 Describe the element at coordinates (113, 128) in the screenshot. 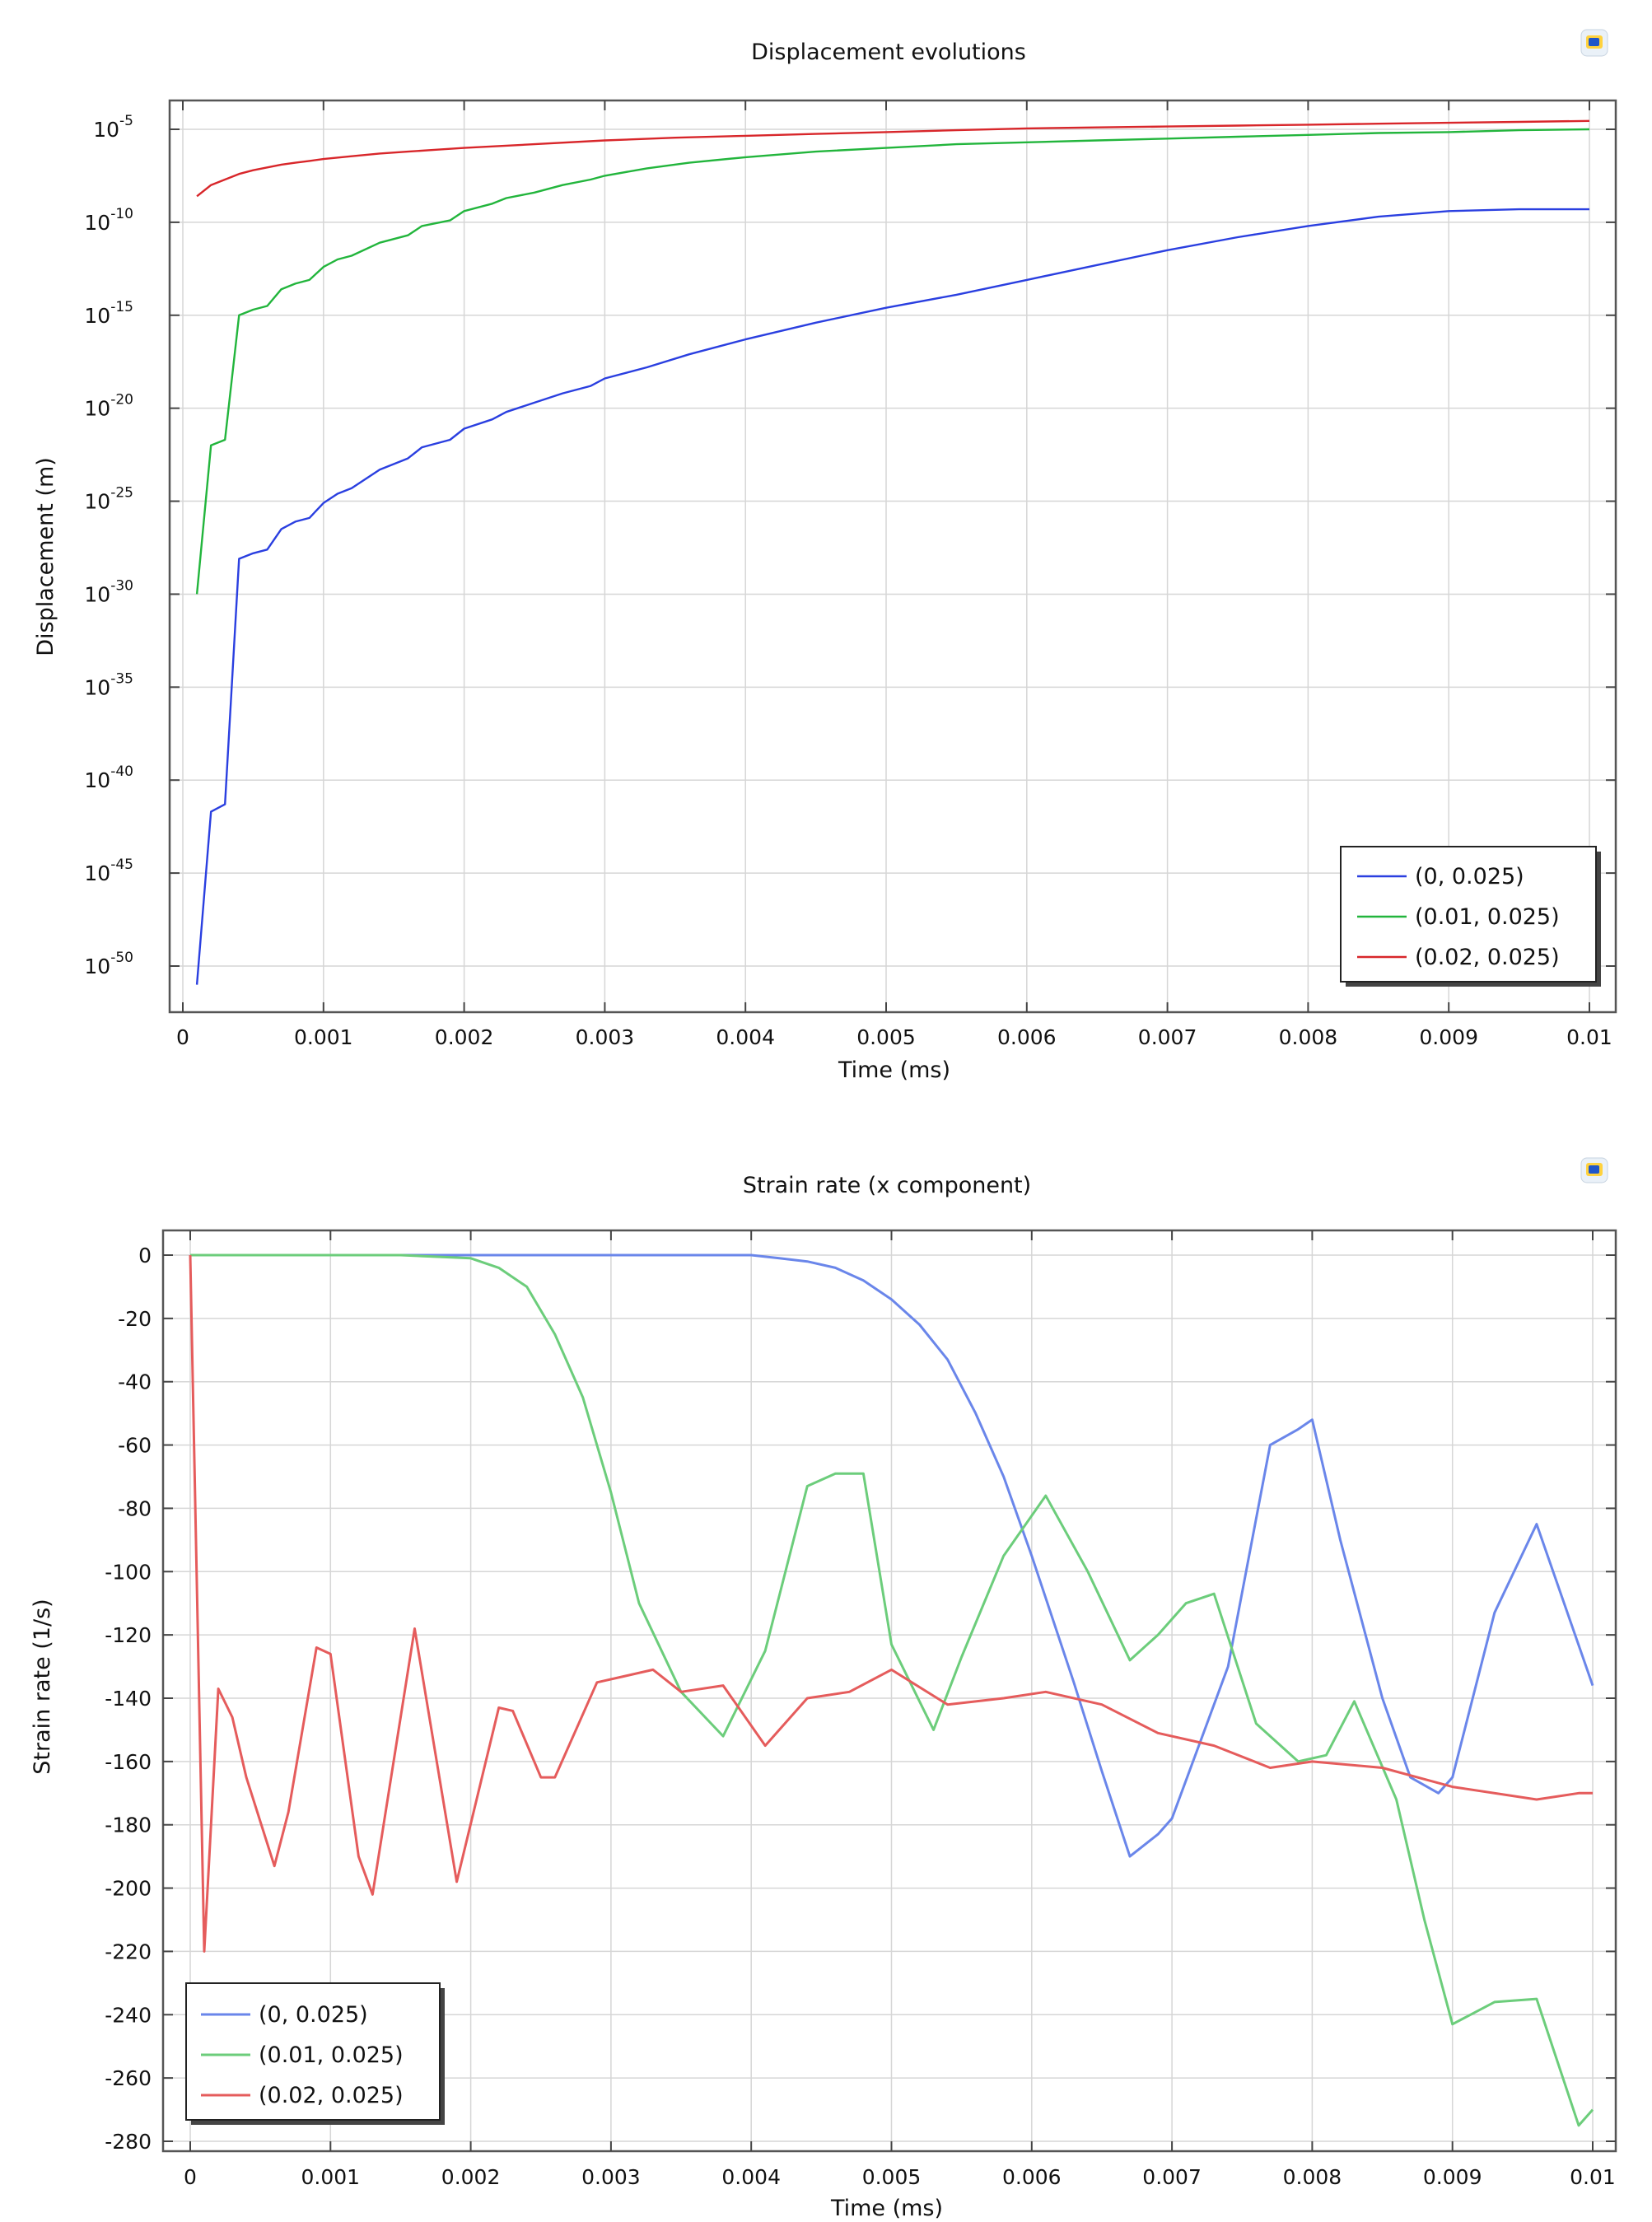

I see `y-tick-label: 10-5` at that location.